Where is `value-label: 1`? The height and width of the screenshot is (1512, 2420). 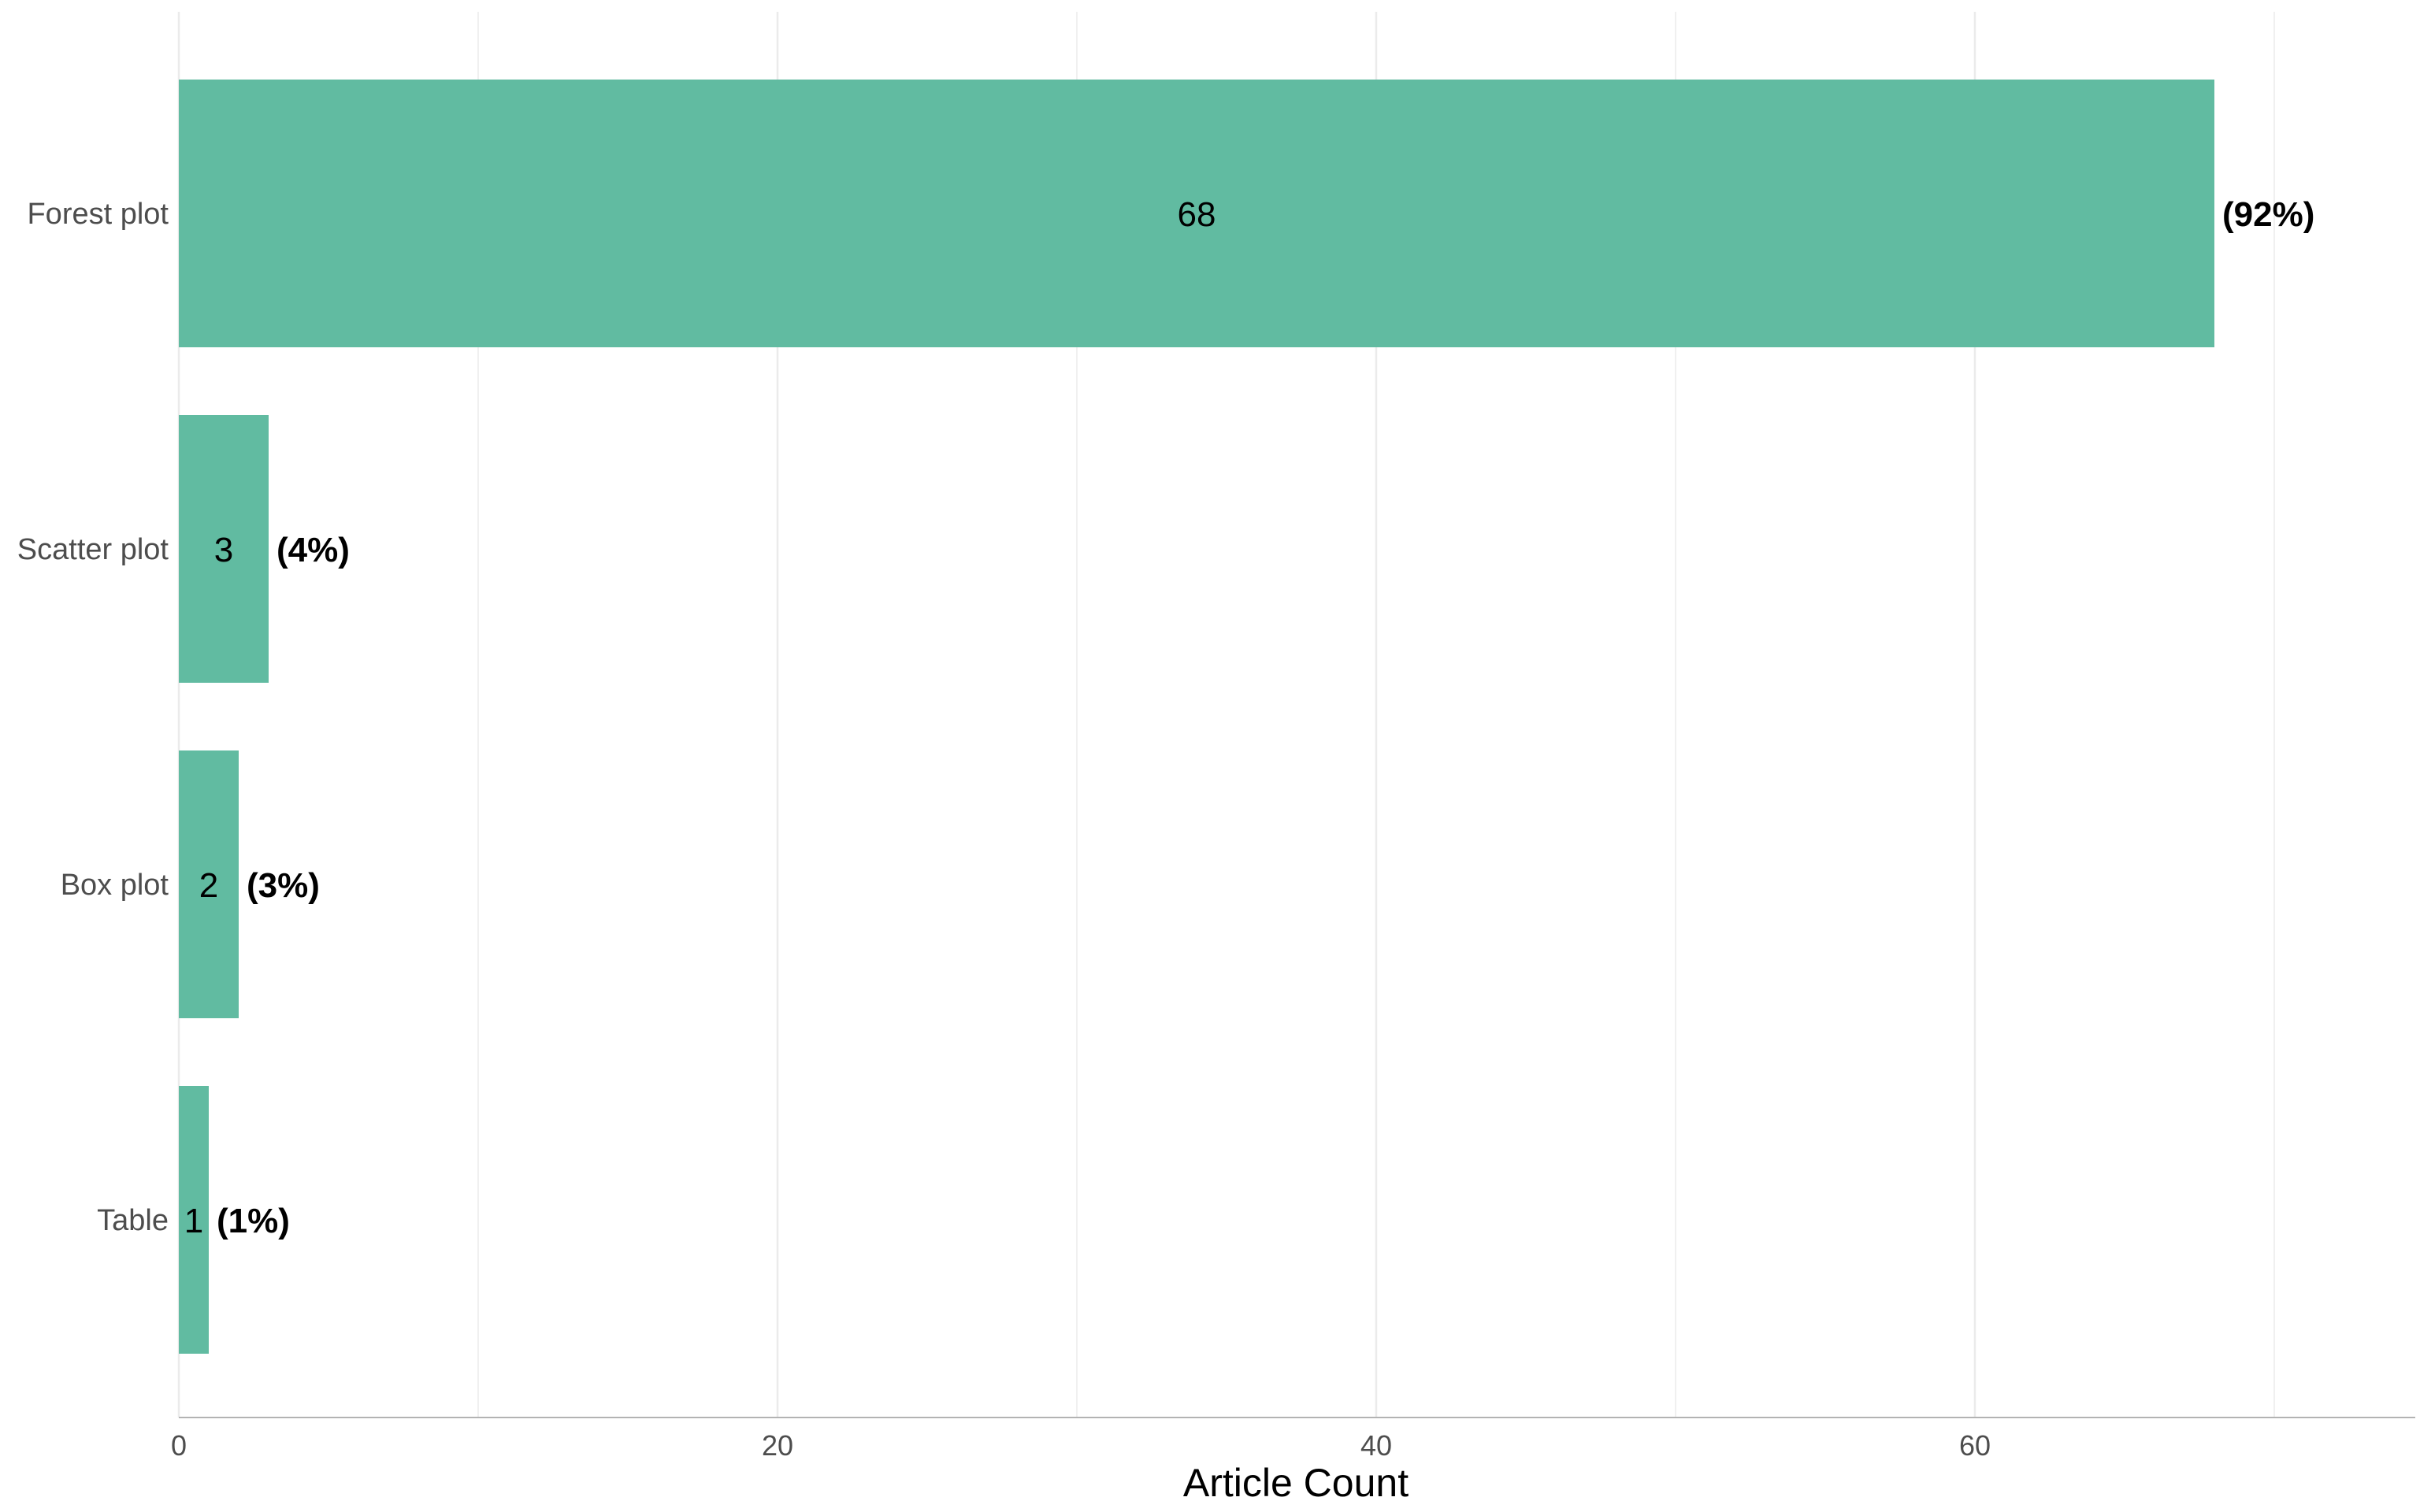 value-label: 1 is located at coordinates (193, 1221).